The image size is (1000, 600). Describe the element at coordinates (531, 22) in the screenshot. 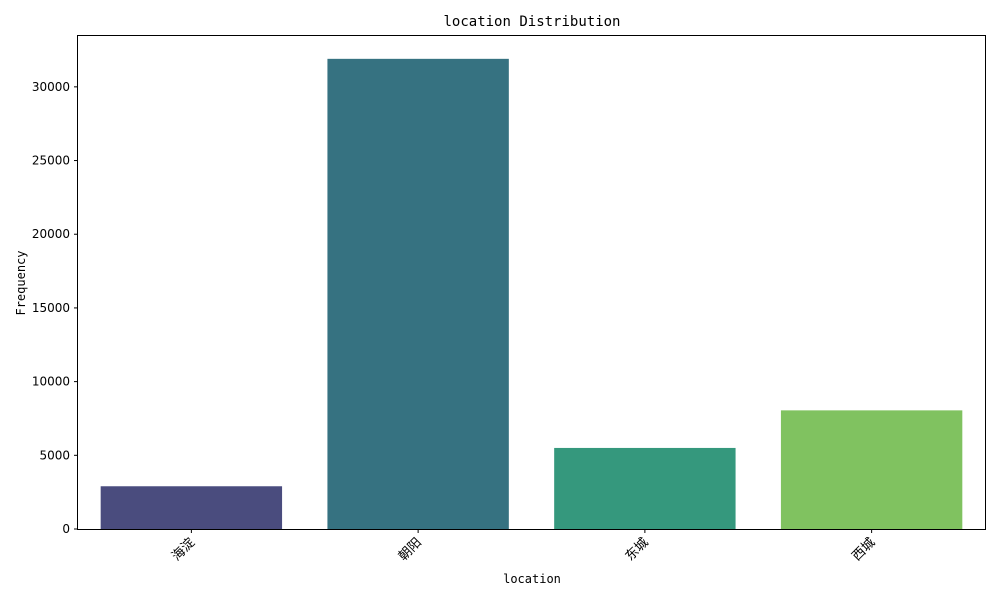

I see `chart-title: location Distribution` at that location.